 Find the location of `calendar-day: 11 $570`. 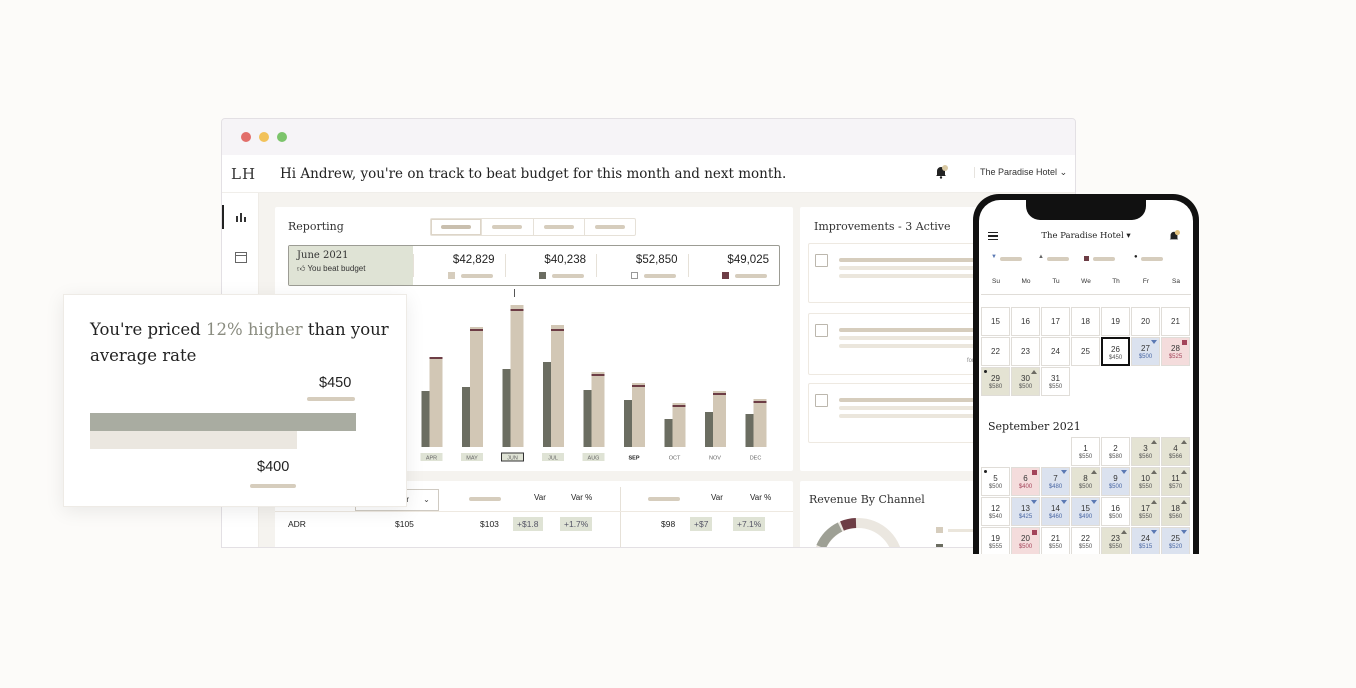

calendar-day: 11 $570 is located at coordinates (1175, 481).